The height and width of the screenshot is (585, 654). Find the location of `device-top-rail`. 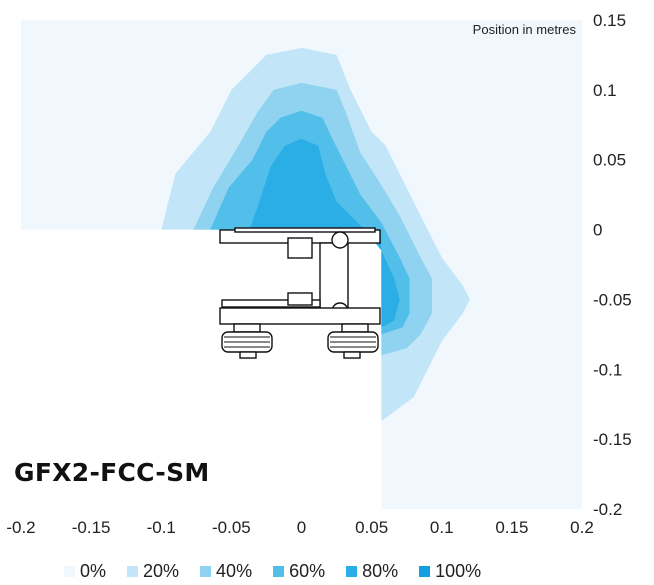

device-top-rail is located at coordinates (305, 230).